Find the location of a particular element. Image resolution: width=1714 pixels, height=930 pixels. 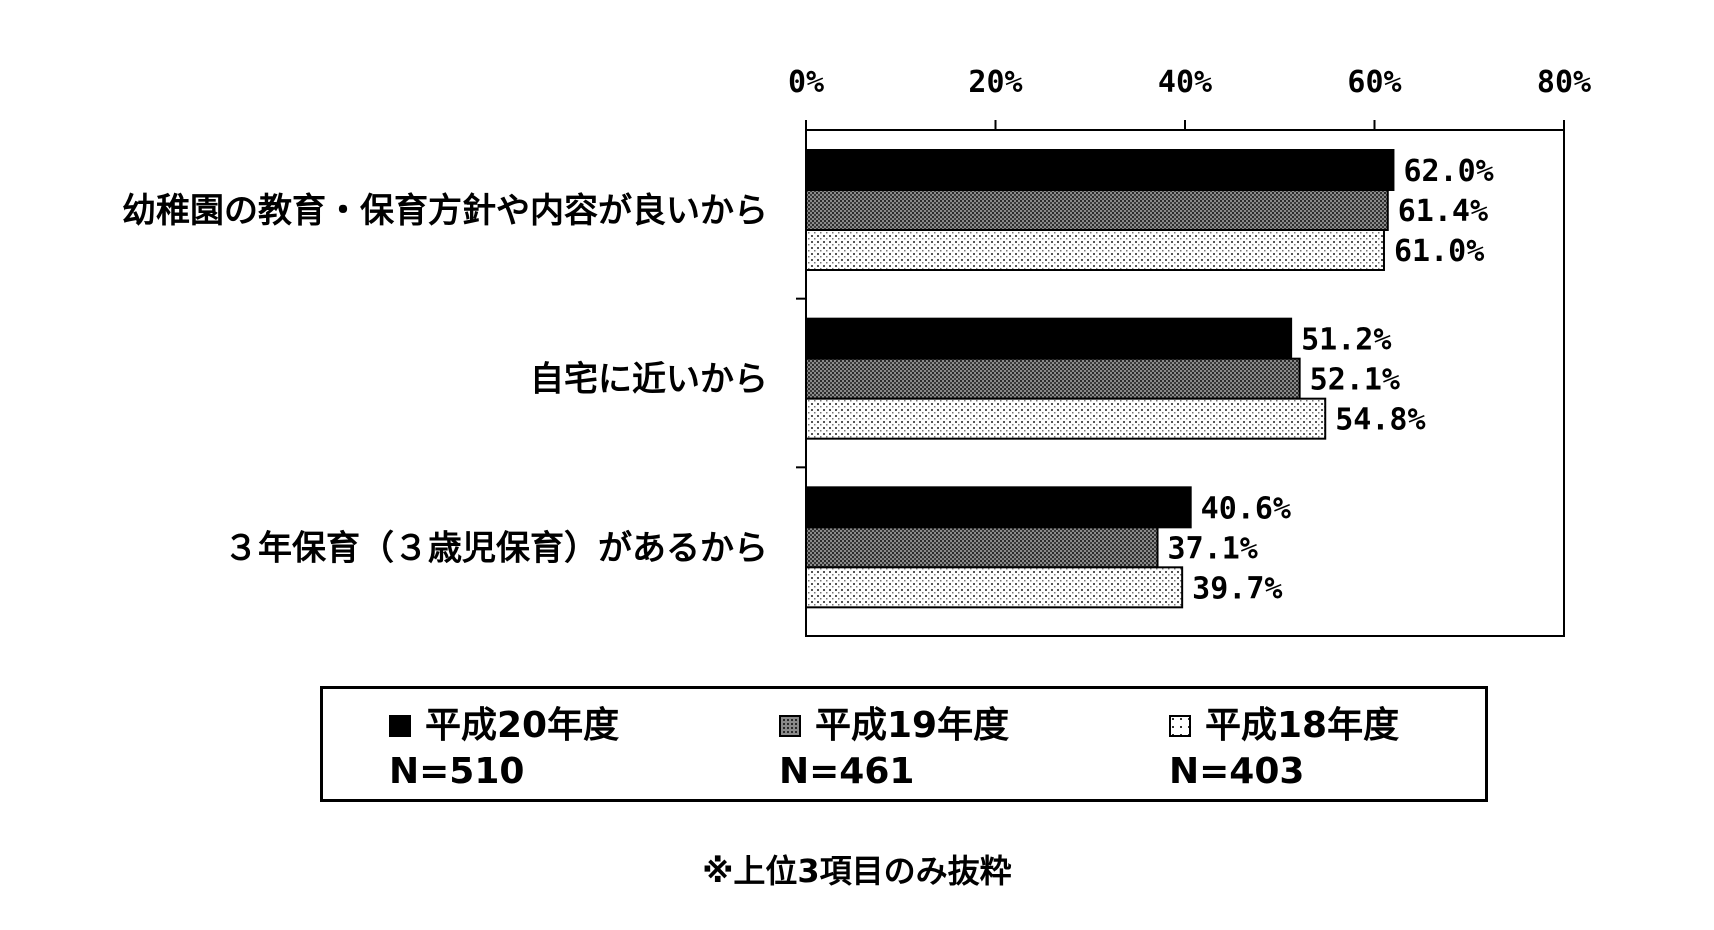

data-label-h18: 54.8% is located at coordinates (1380, 420).